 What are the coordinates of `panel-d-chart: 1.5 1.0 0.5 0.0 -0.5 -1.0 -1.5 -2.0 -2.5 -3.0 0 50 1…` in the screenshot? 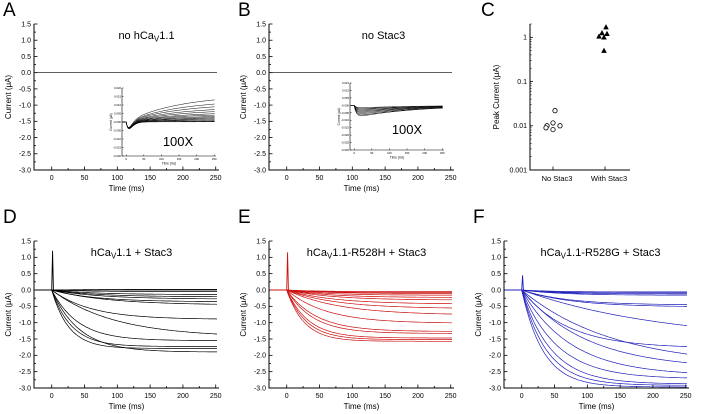 It's located at (113, 324).